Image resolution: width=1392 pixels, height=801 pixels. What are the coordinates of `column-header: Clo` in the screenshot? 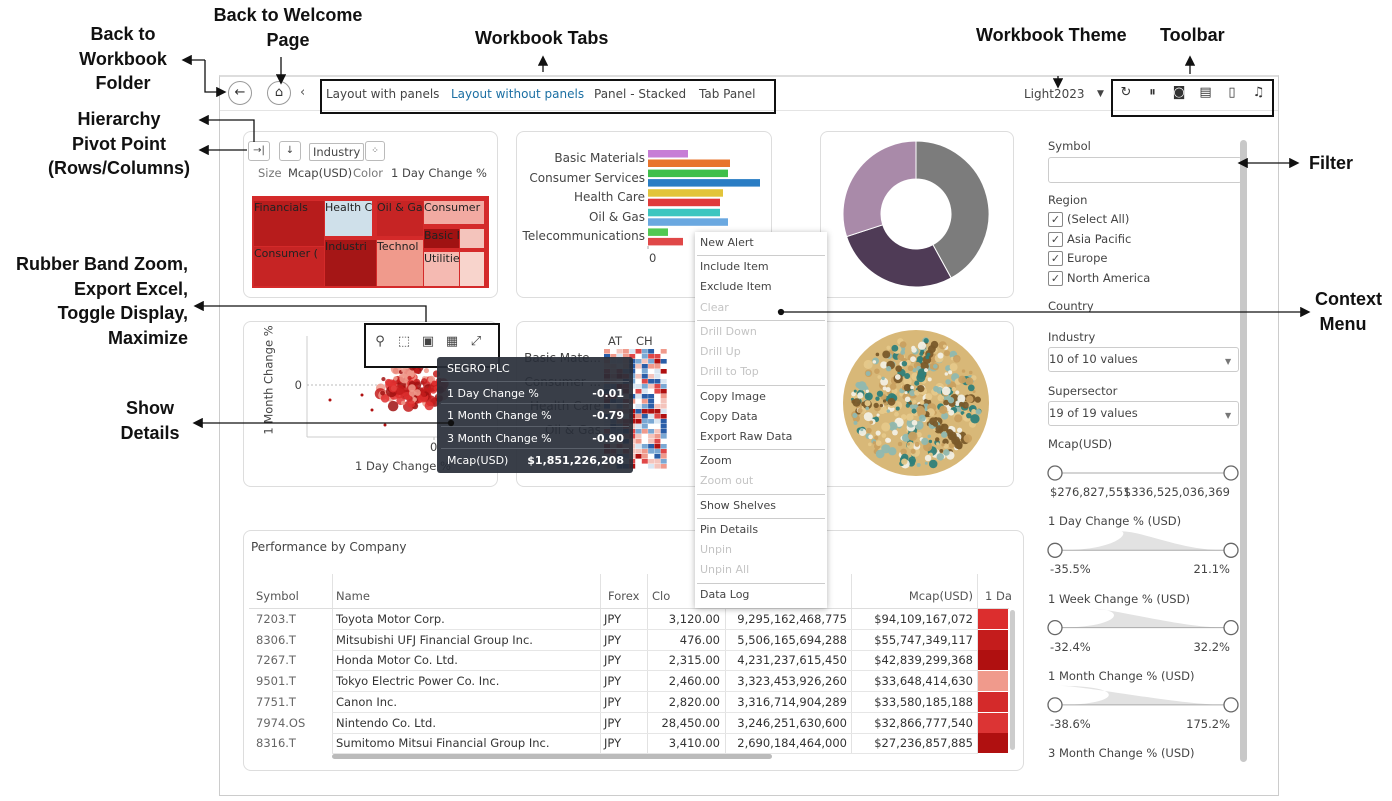 It's located at (661, 596).